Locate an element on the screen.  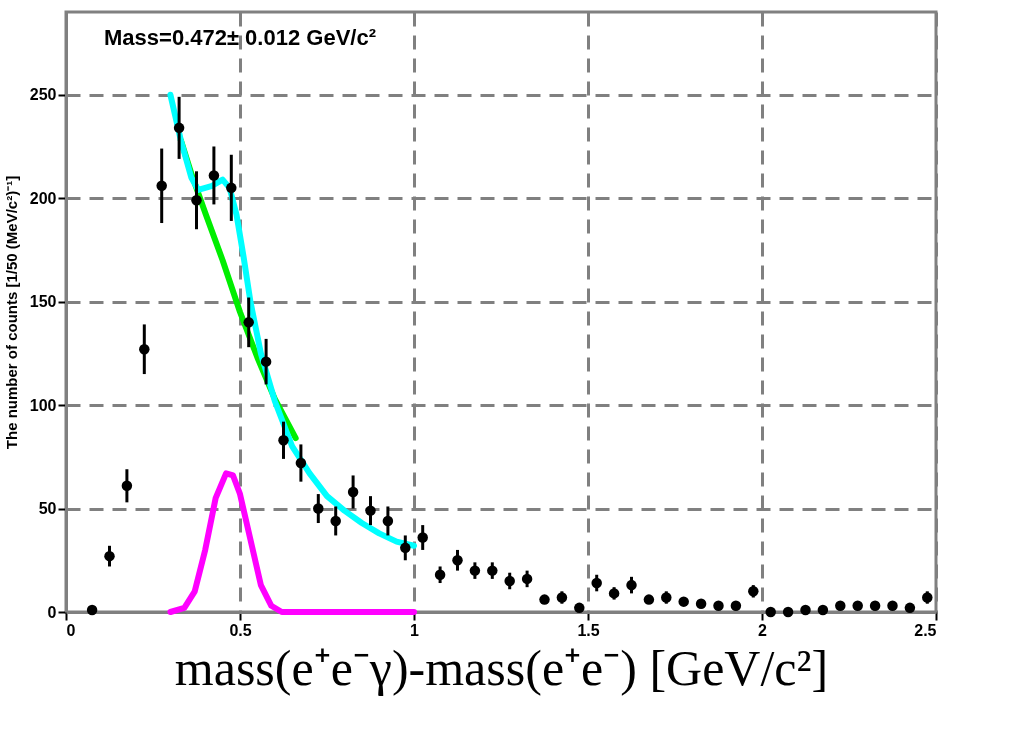
y-axis-title: The number of counts [1/50 (MeV/c²)⁻¹] is located at coordinates (11, 312).